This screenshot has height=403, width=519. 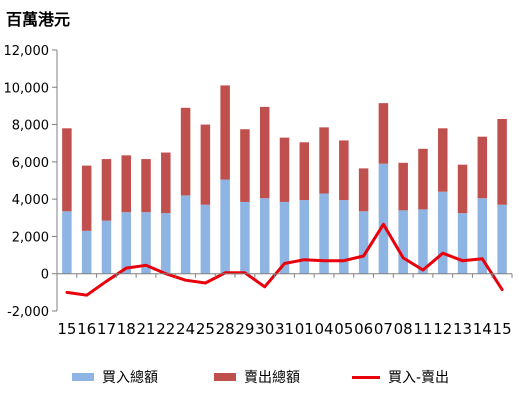 What do you see at coordinates (225, 377) in the screenshot?
I see `legend-swatch-sell` at bounding box center [225, 377].